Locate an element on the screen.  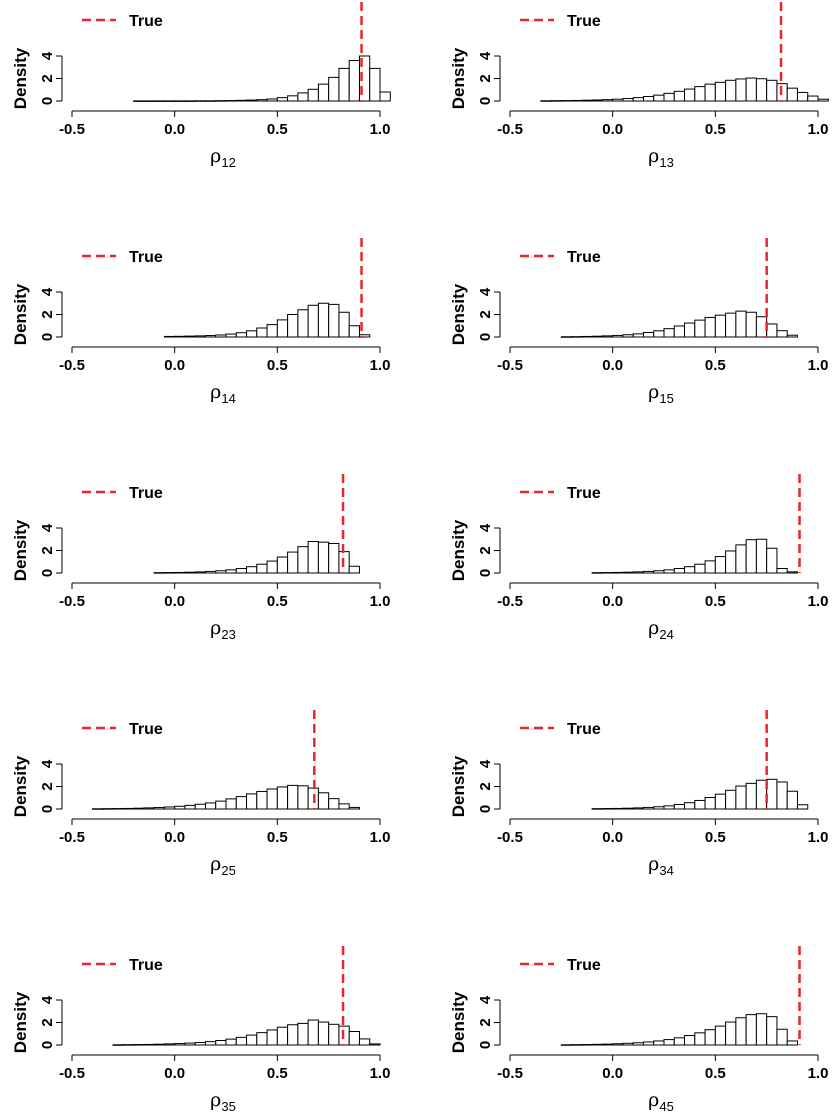
x-axis-label: ρ23 is located at coordinates (223, 629).